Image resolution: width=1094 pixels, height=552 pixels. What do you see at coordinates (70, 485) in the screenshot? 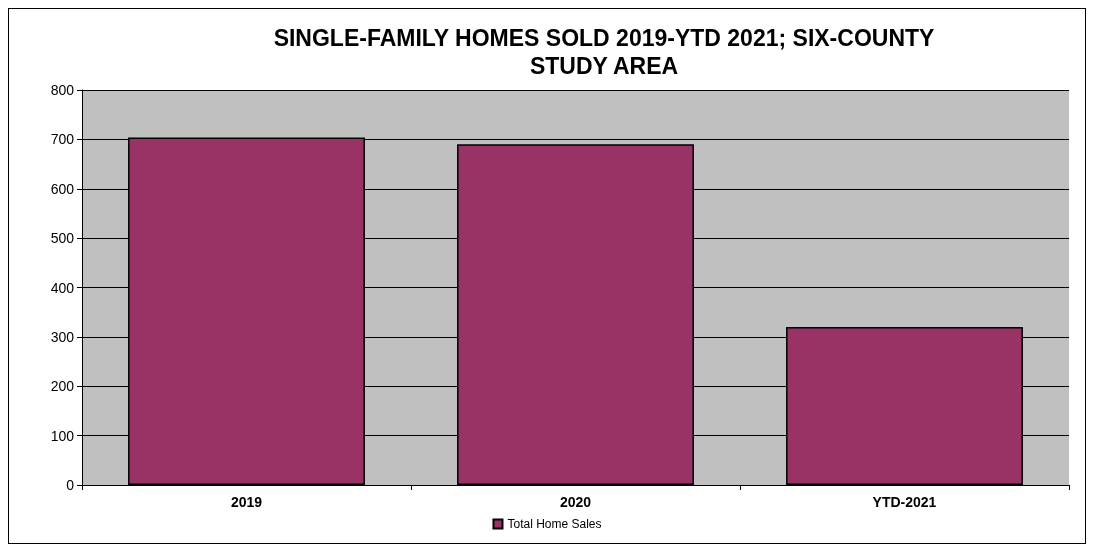
I see `y-tick-label: 0` at bounding box center [70, 485].